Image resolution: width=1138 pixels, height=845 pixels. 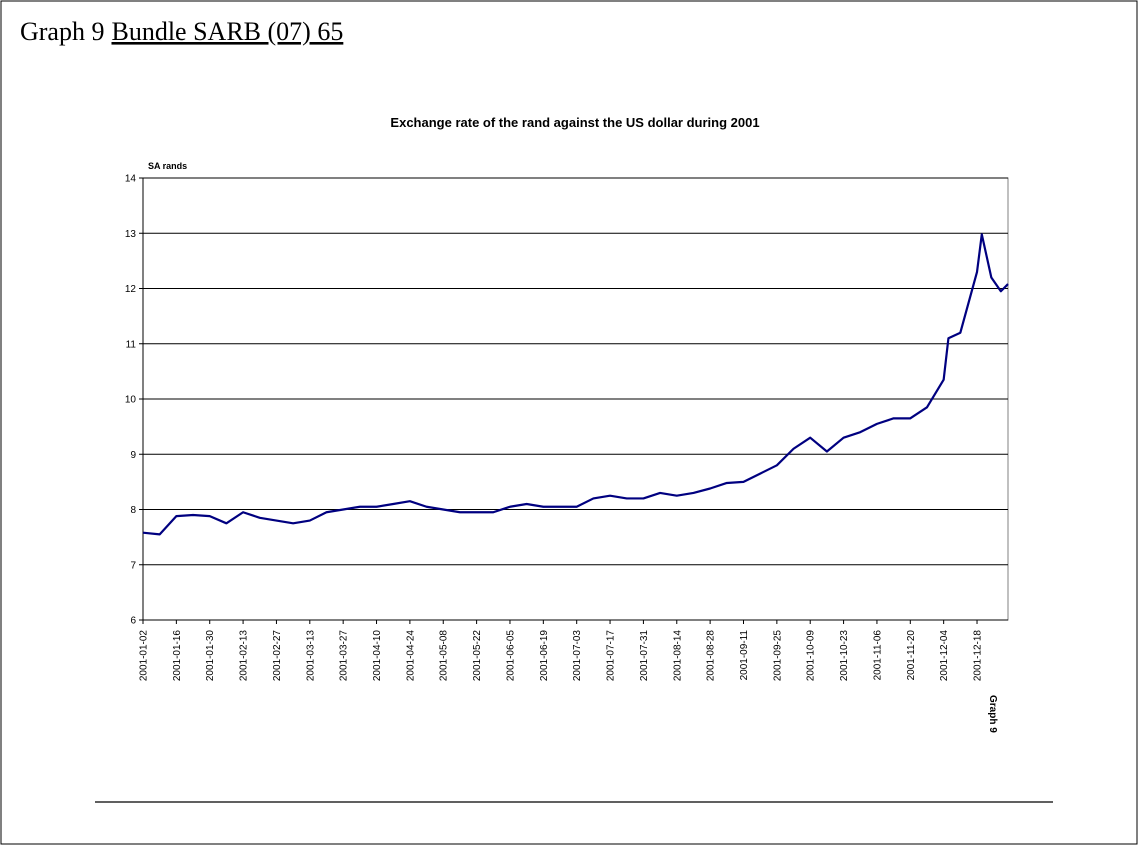 I want to click on x-tick-label: 2001-07-17, so click(x=611, y=656).